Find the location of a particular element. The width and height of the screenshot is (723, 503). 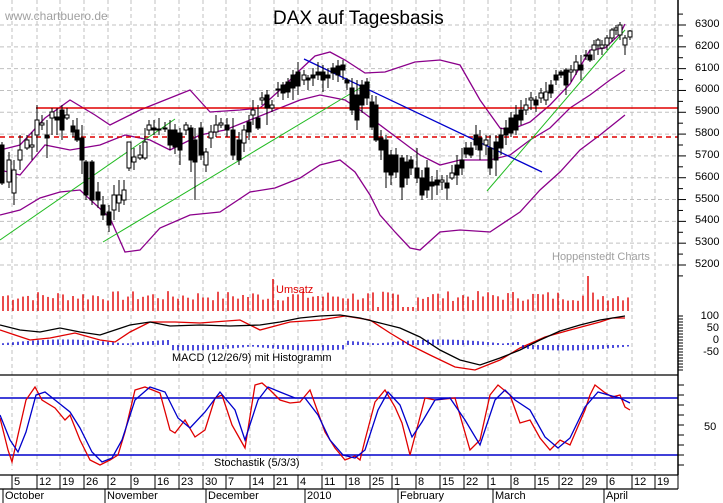

month-label: November is located at coordinates (132, 496).